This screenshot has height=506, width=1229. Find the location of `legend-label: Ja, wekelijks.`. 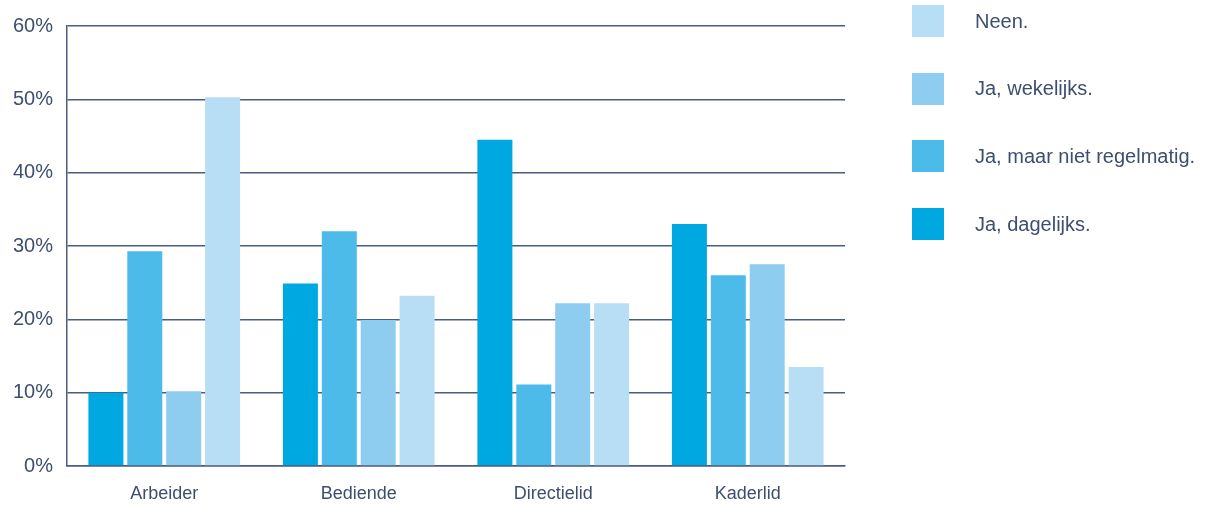

legend-label: Ja, wekelijks. is located at coordinates (1034, 89).